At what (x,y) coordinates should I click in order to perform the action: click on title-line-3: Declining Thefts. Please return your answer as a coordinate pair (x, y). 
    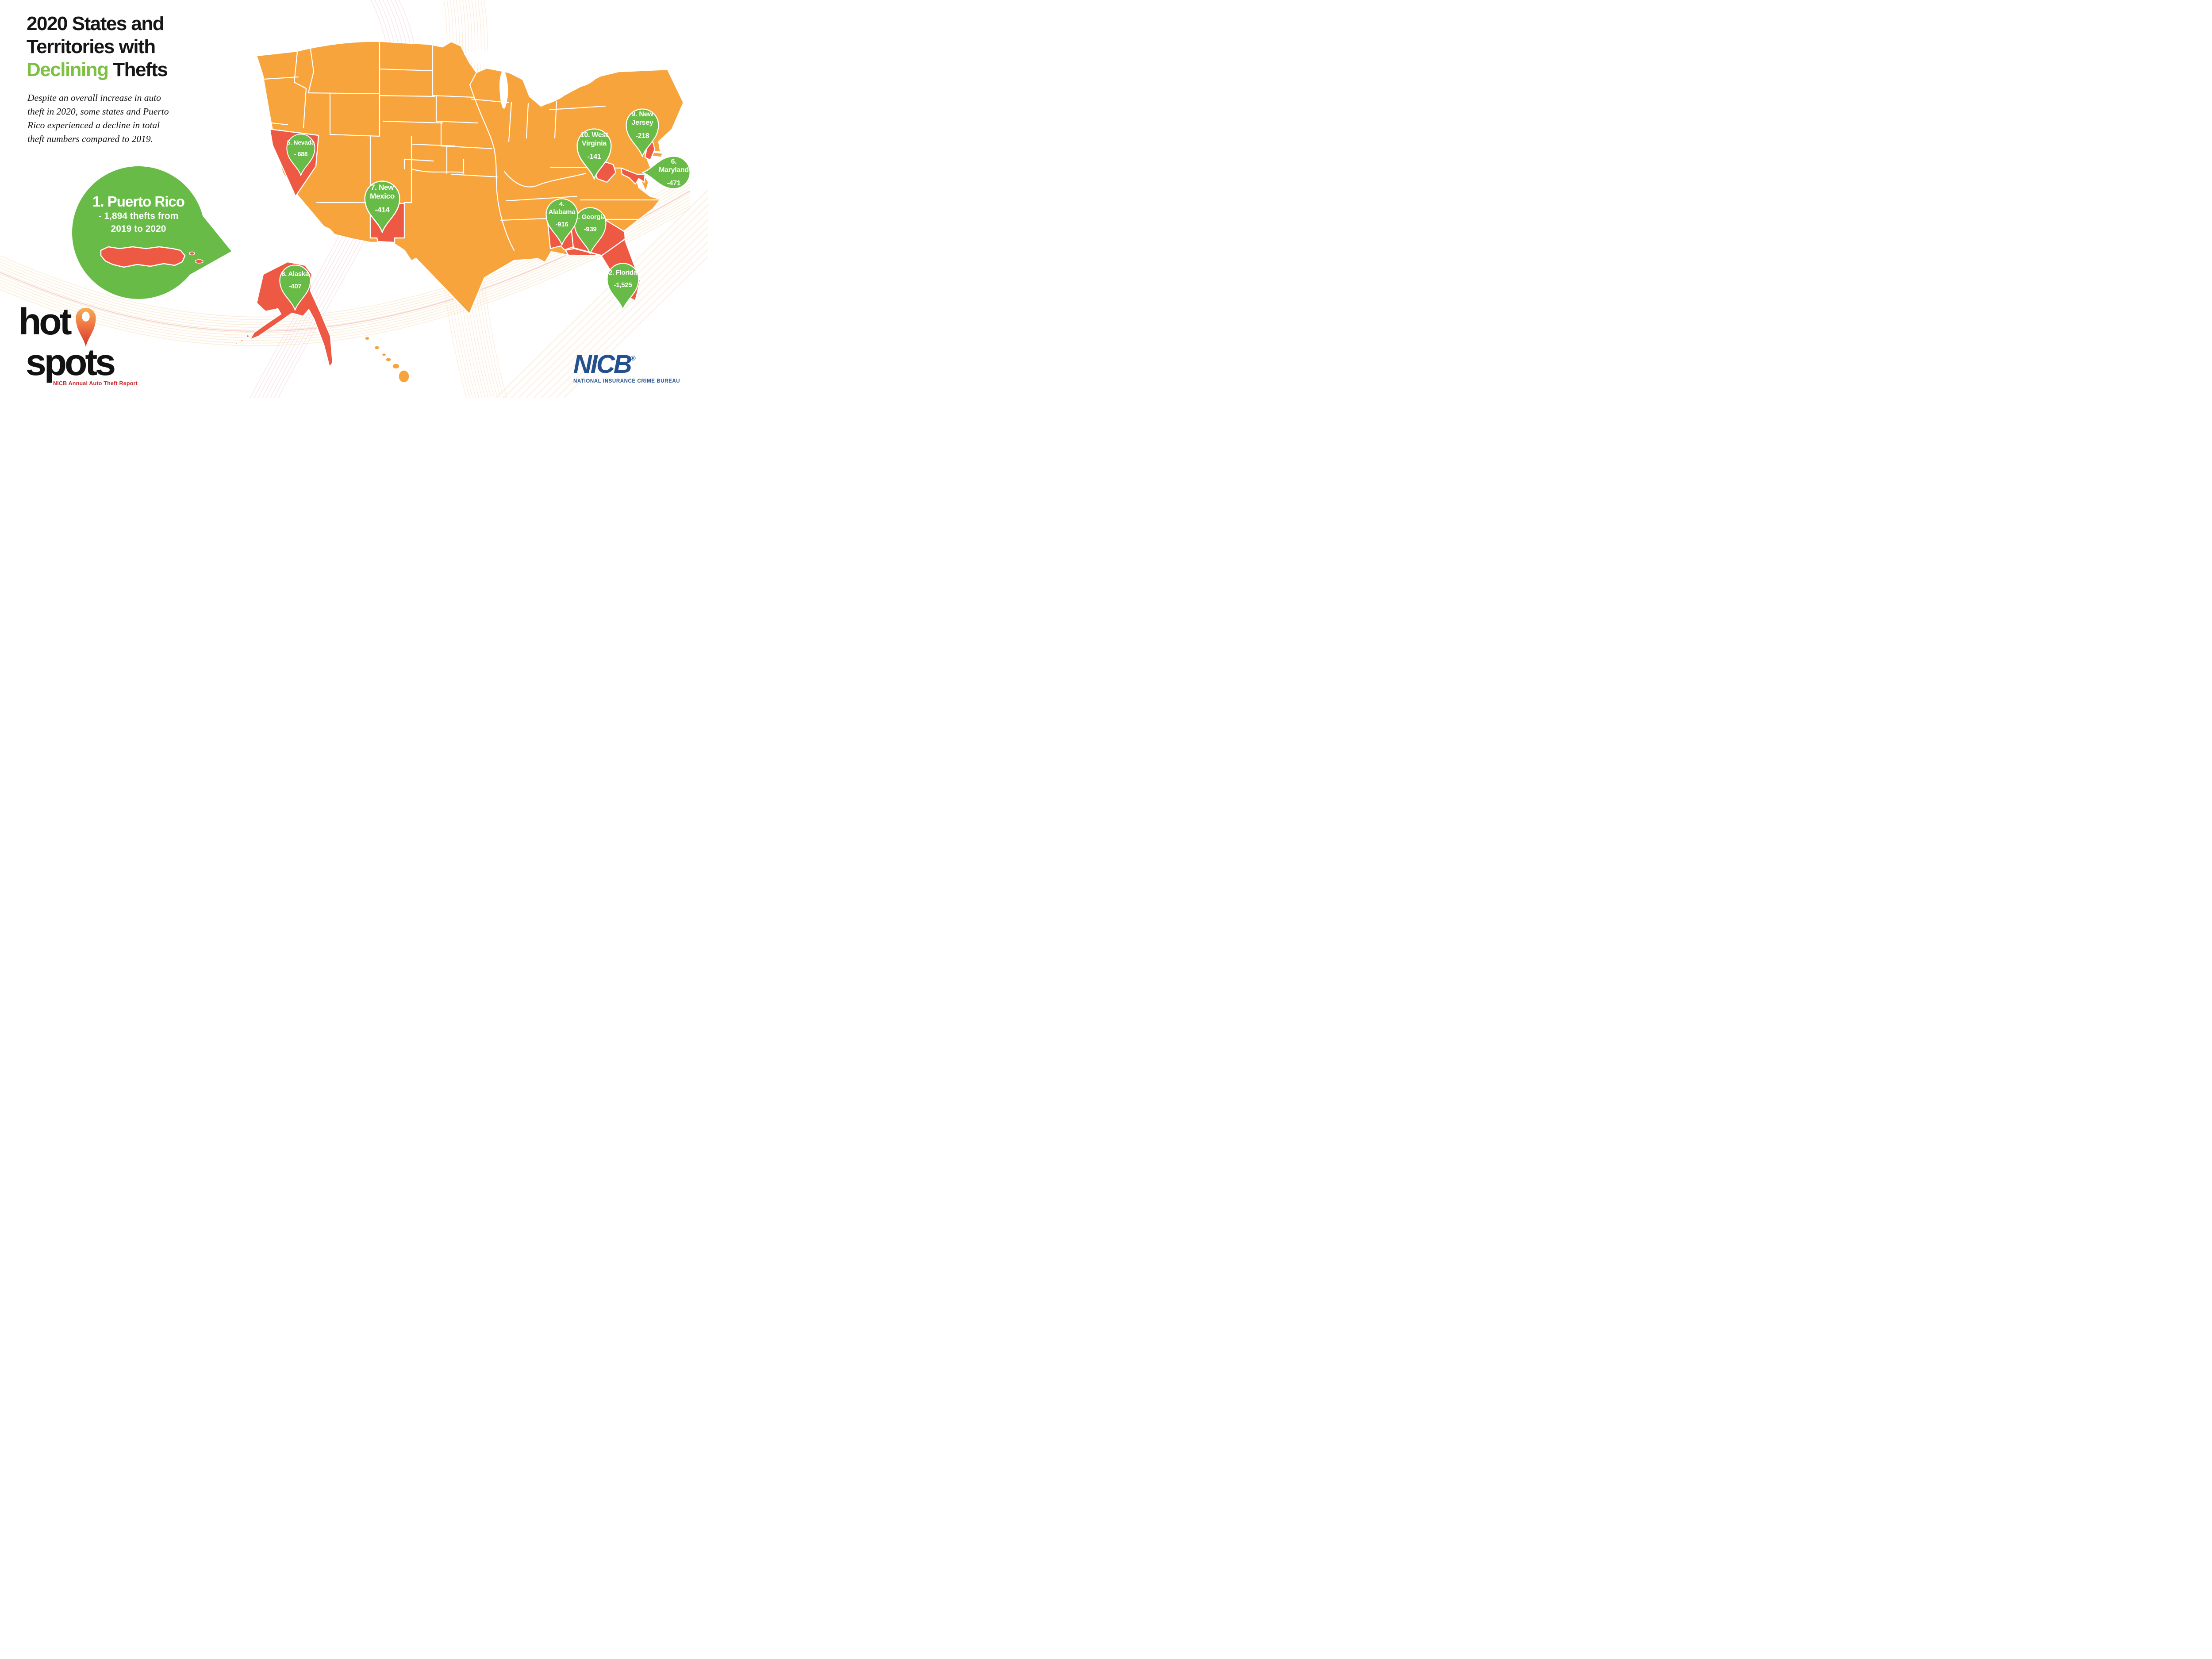
    Looking at the image, I should click on (98, 69).